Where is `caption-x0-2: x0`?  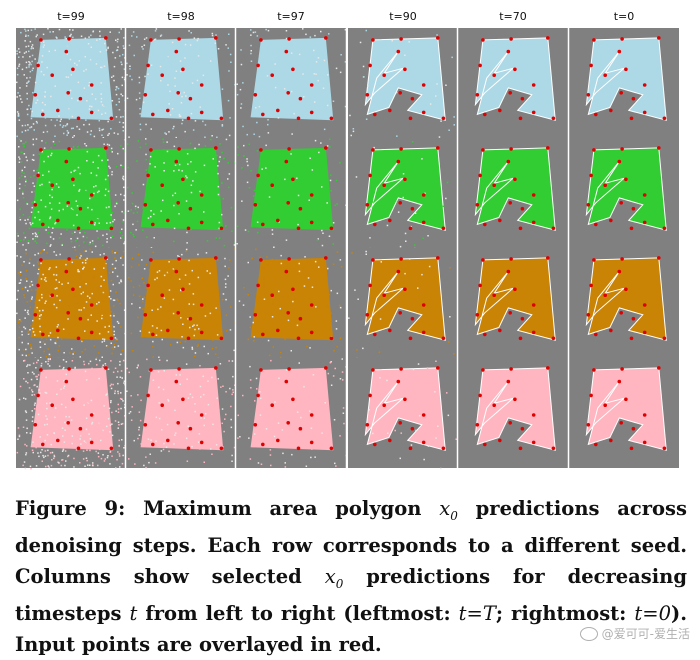
caption-x0-2: x0 is located at coordinates (334, 577).